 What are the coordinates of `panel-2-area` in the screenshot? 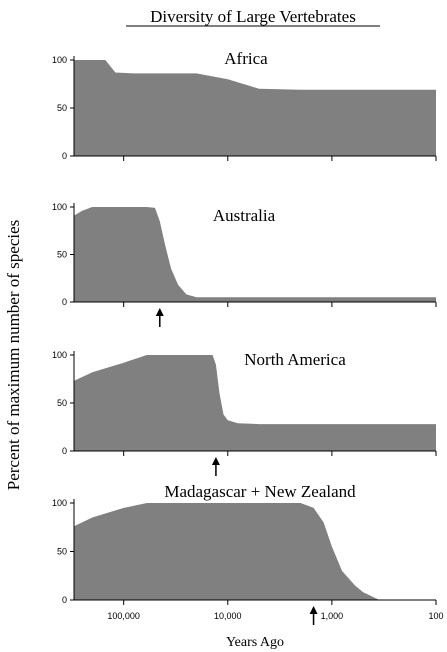 It's located at (255, 254).